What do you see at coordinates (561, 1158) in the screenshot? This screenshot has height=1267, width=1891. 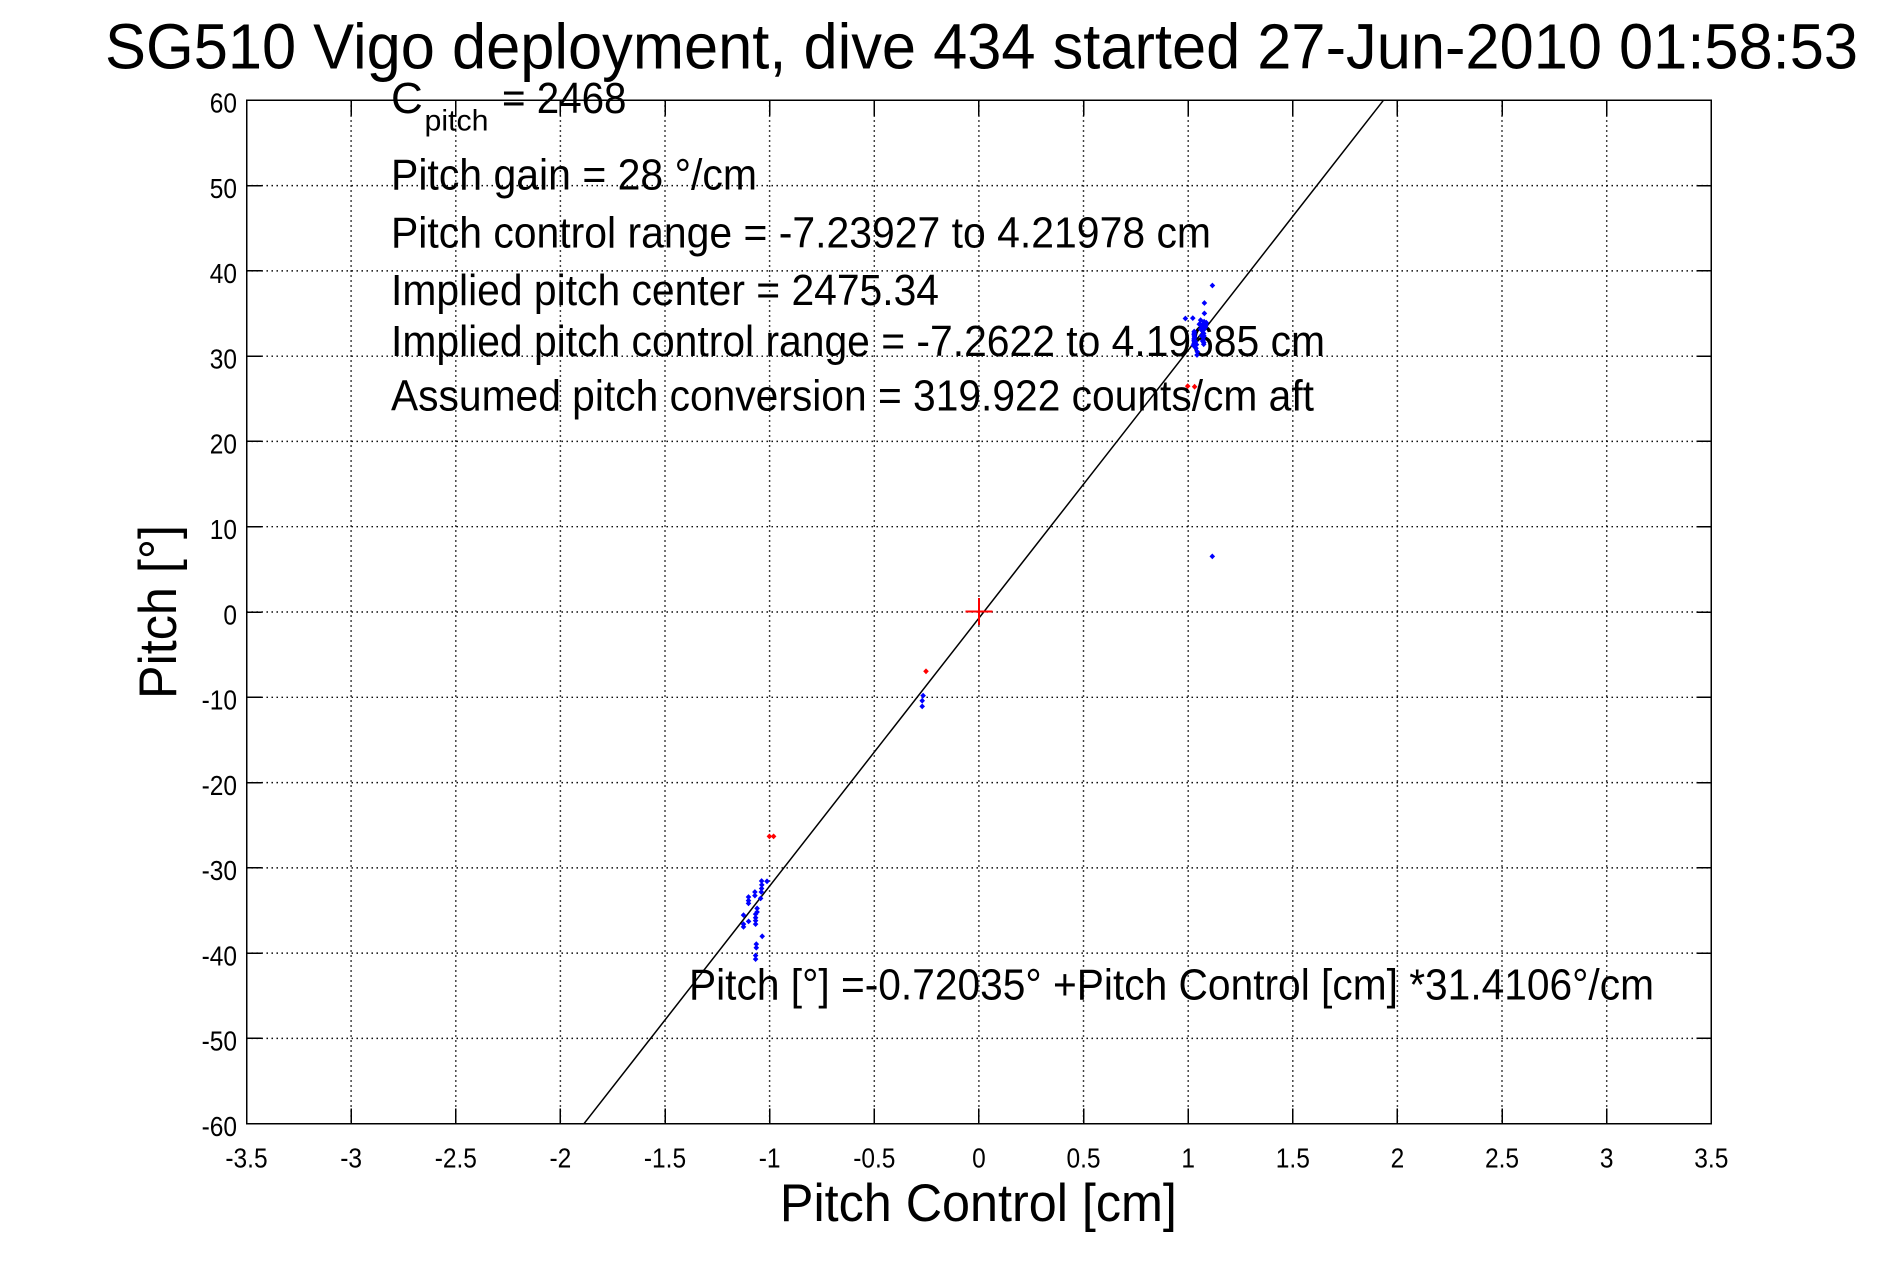 I see `svg-text: -2` at bounding box center [561, 1158].